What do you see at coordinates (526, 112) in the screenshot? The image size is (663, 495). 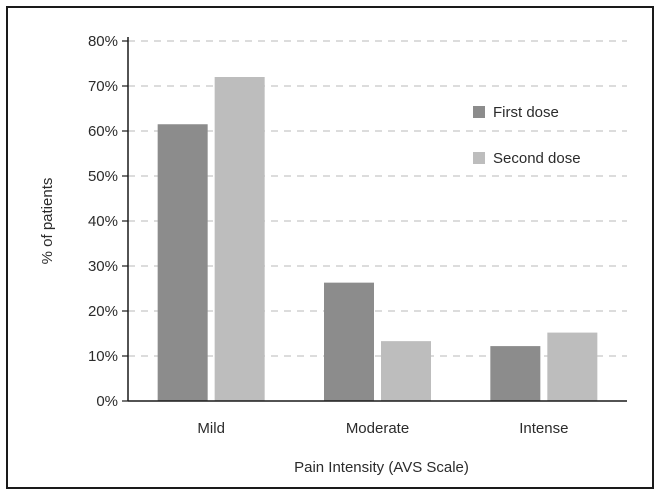 I see `legend-label: First dose` at bounding box center [526, 112].